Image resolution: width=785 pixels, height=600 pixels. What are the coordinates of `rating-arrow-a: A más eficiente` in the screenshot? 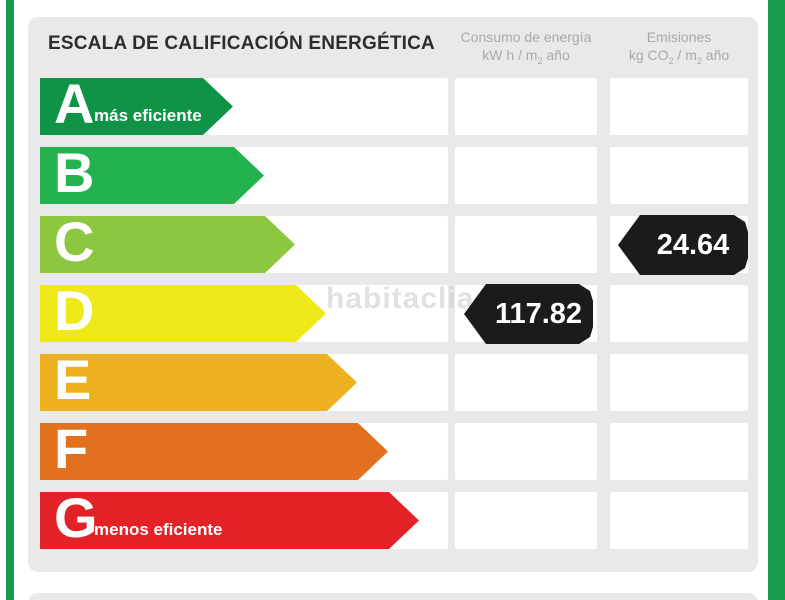 It's located at (136, 106).